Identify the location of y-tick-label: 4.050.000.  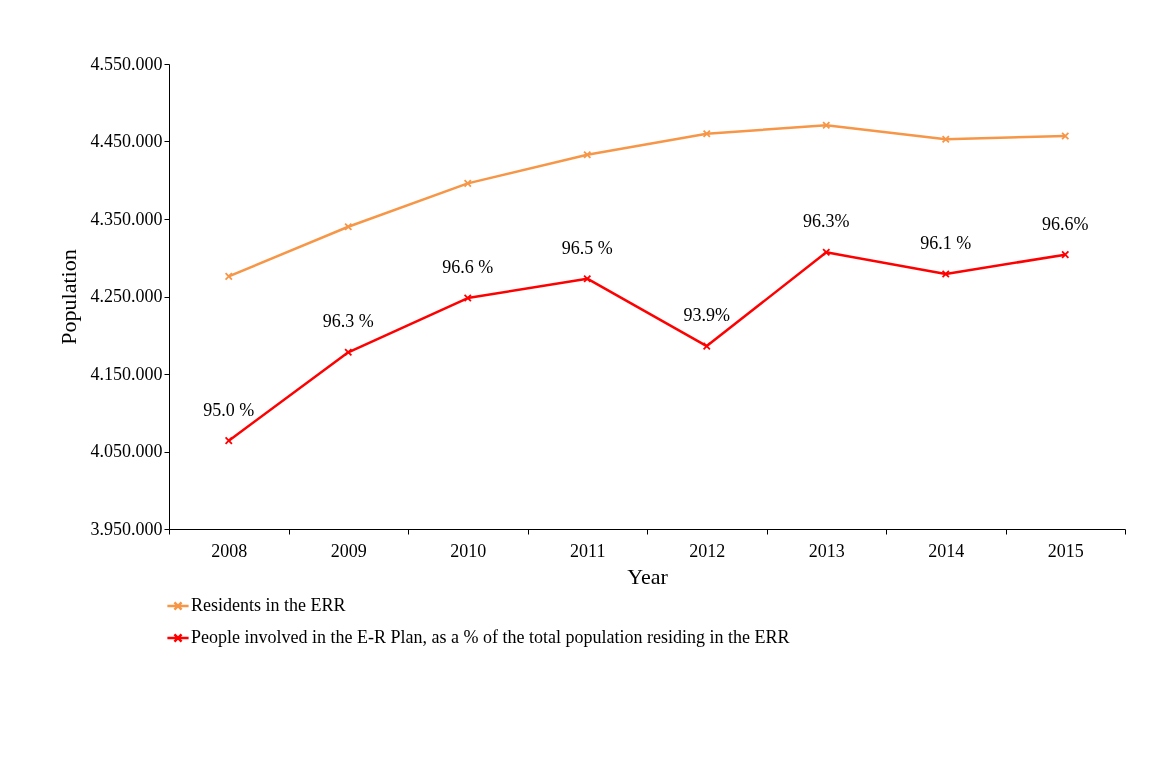
(126, 451).